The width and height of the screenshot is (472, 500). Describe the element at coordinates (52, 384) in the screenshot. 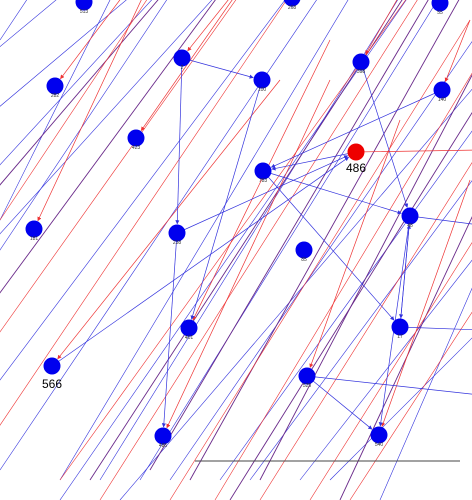

I see `node-label: 566` at that location.